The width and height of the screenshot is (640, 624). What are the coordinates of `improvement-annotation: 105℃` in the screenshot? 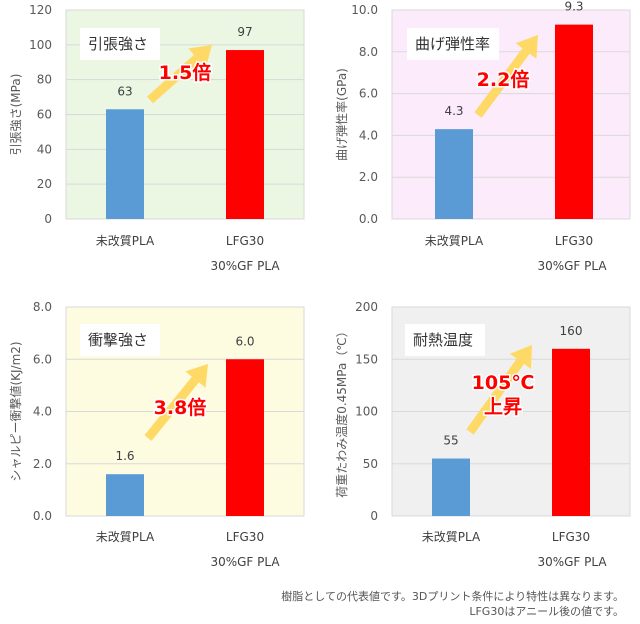 It's located at (503, 383).